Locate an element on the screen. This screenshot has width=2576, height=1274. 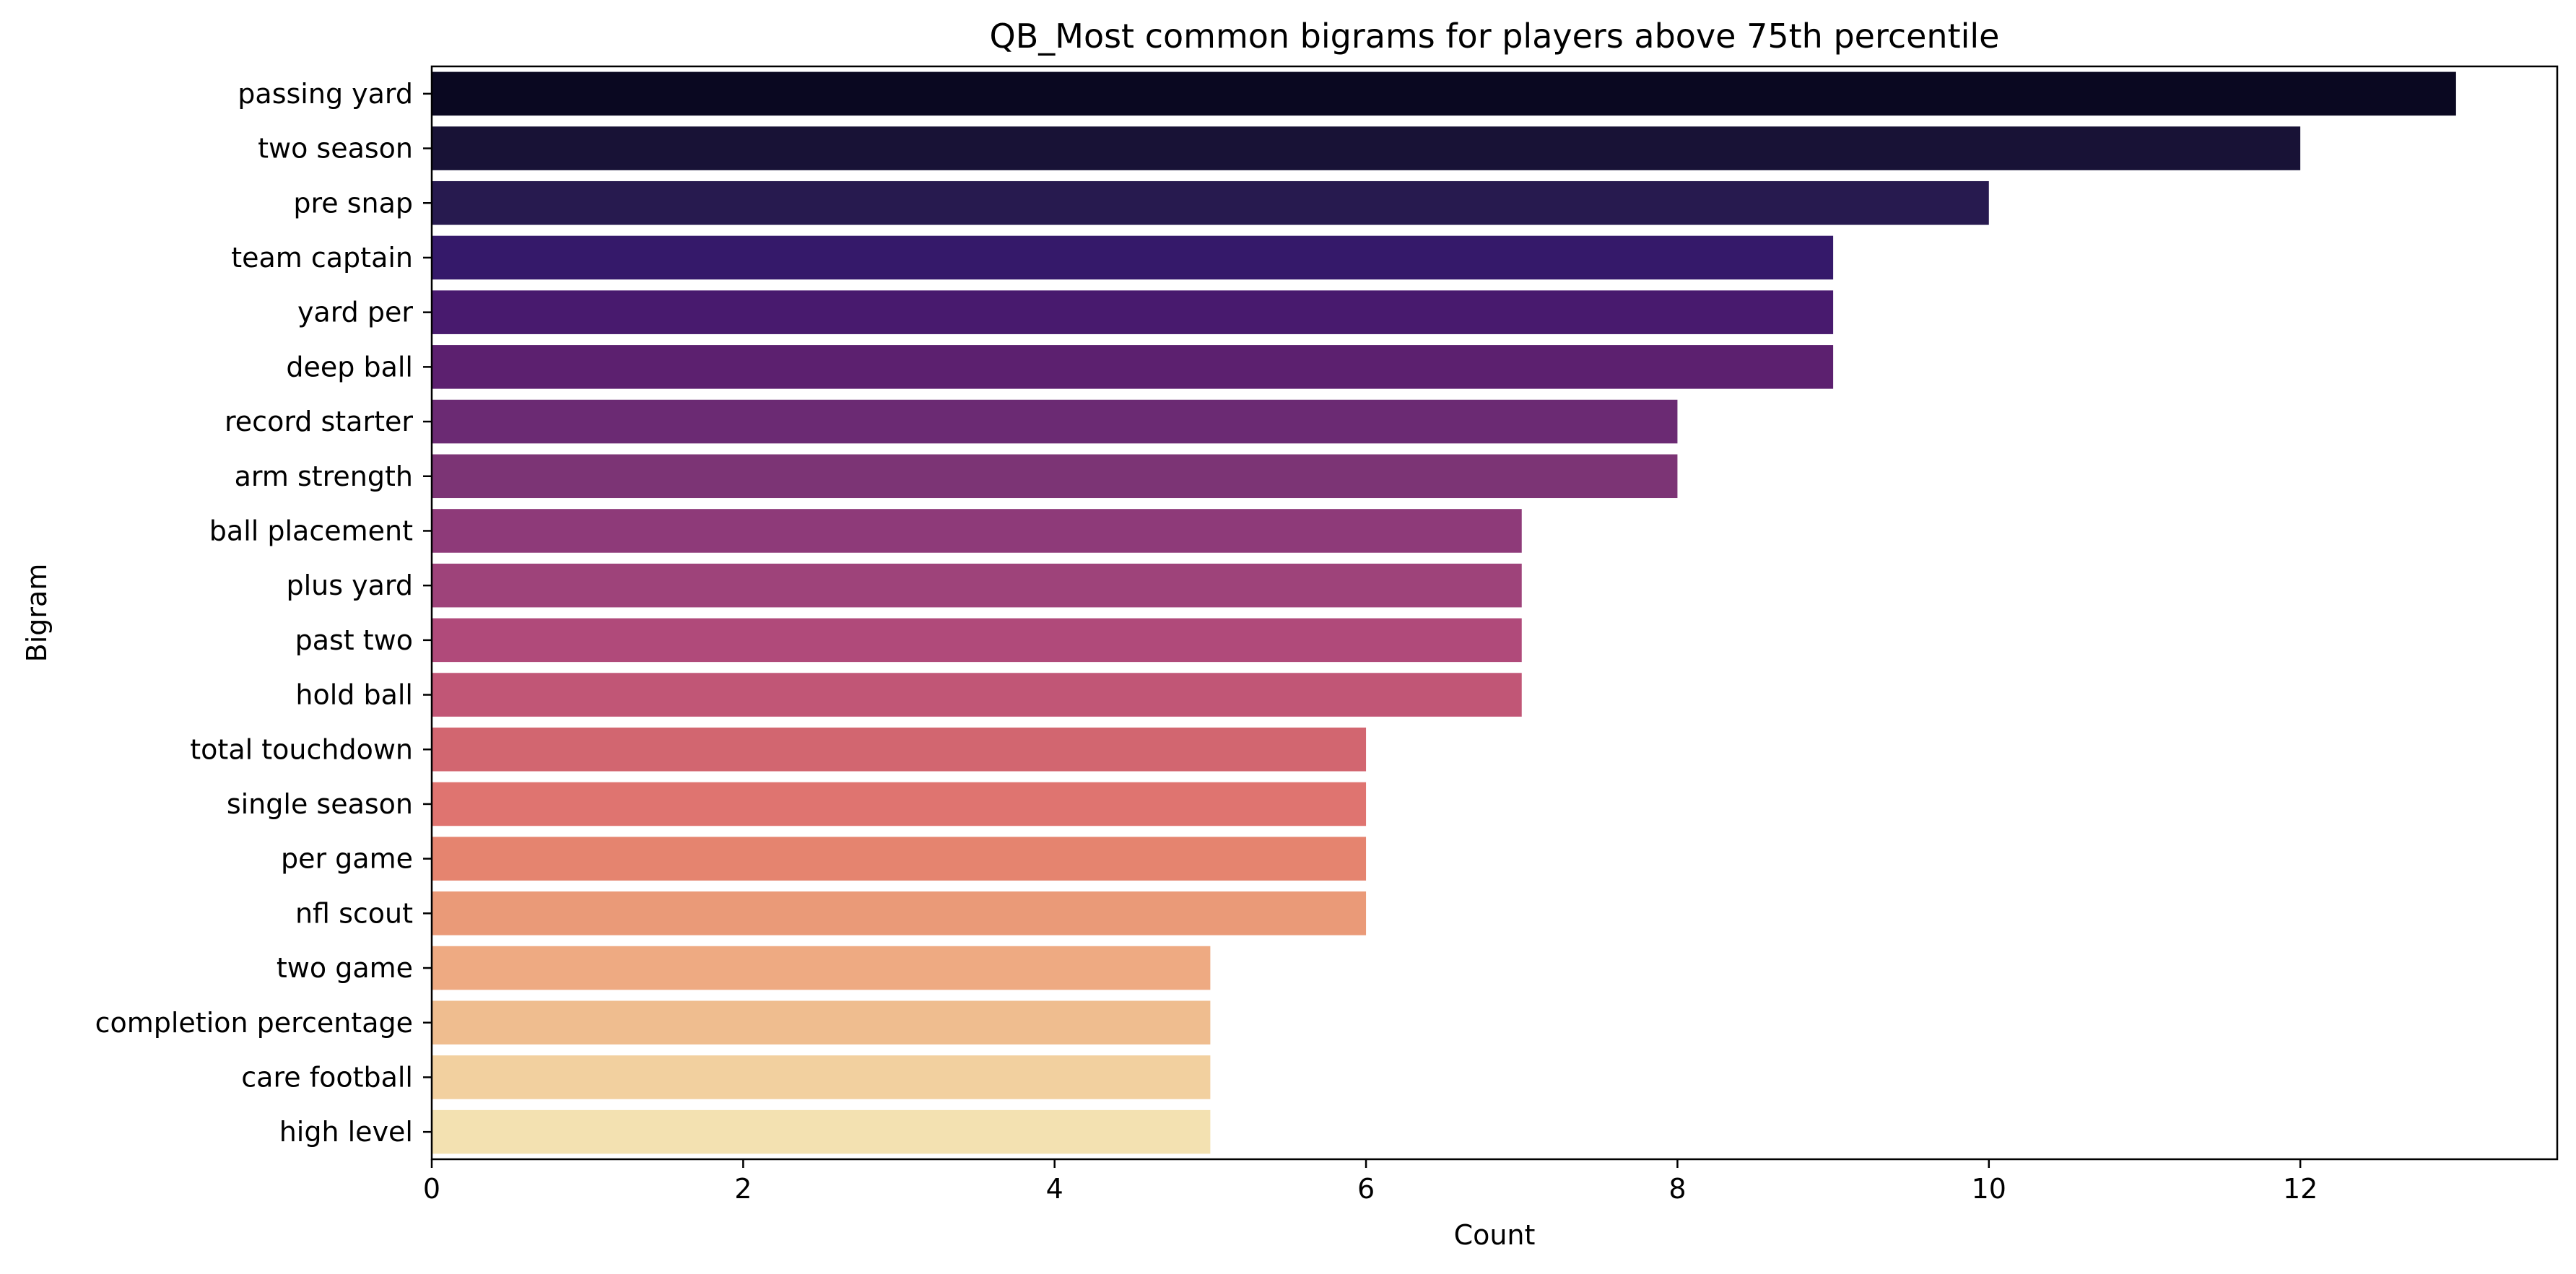
bar-past-two is located at coordinates (977, 640).